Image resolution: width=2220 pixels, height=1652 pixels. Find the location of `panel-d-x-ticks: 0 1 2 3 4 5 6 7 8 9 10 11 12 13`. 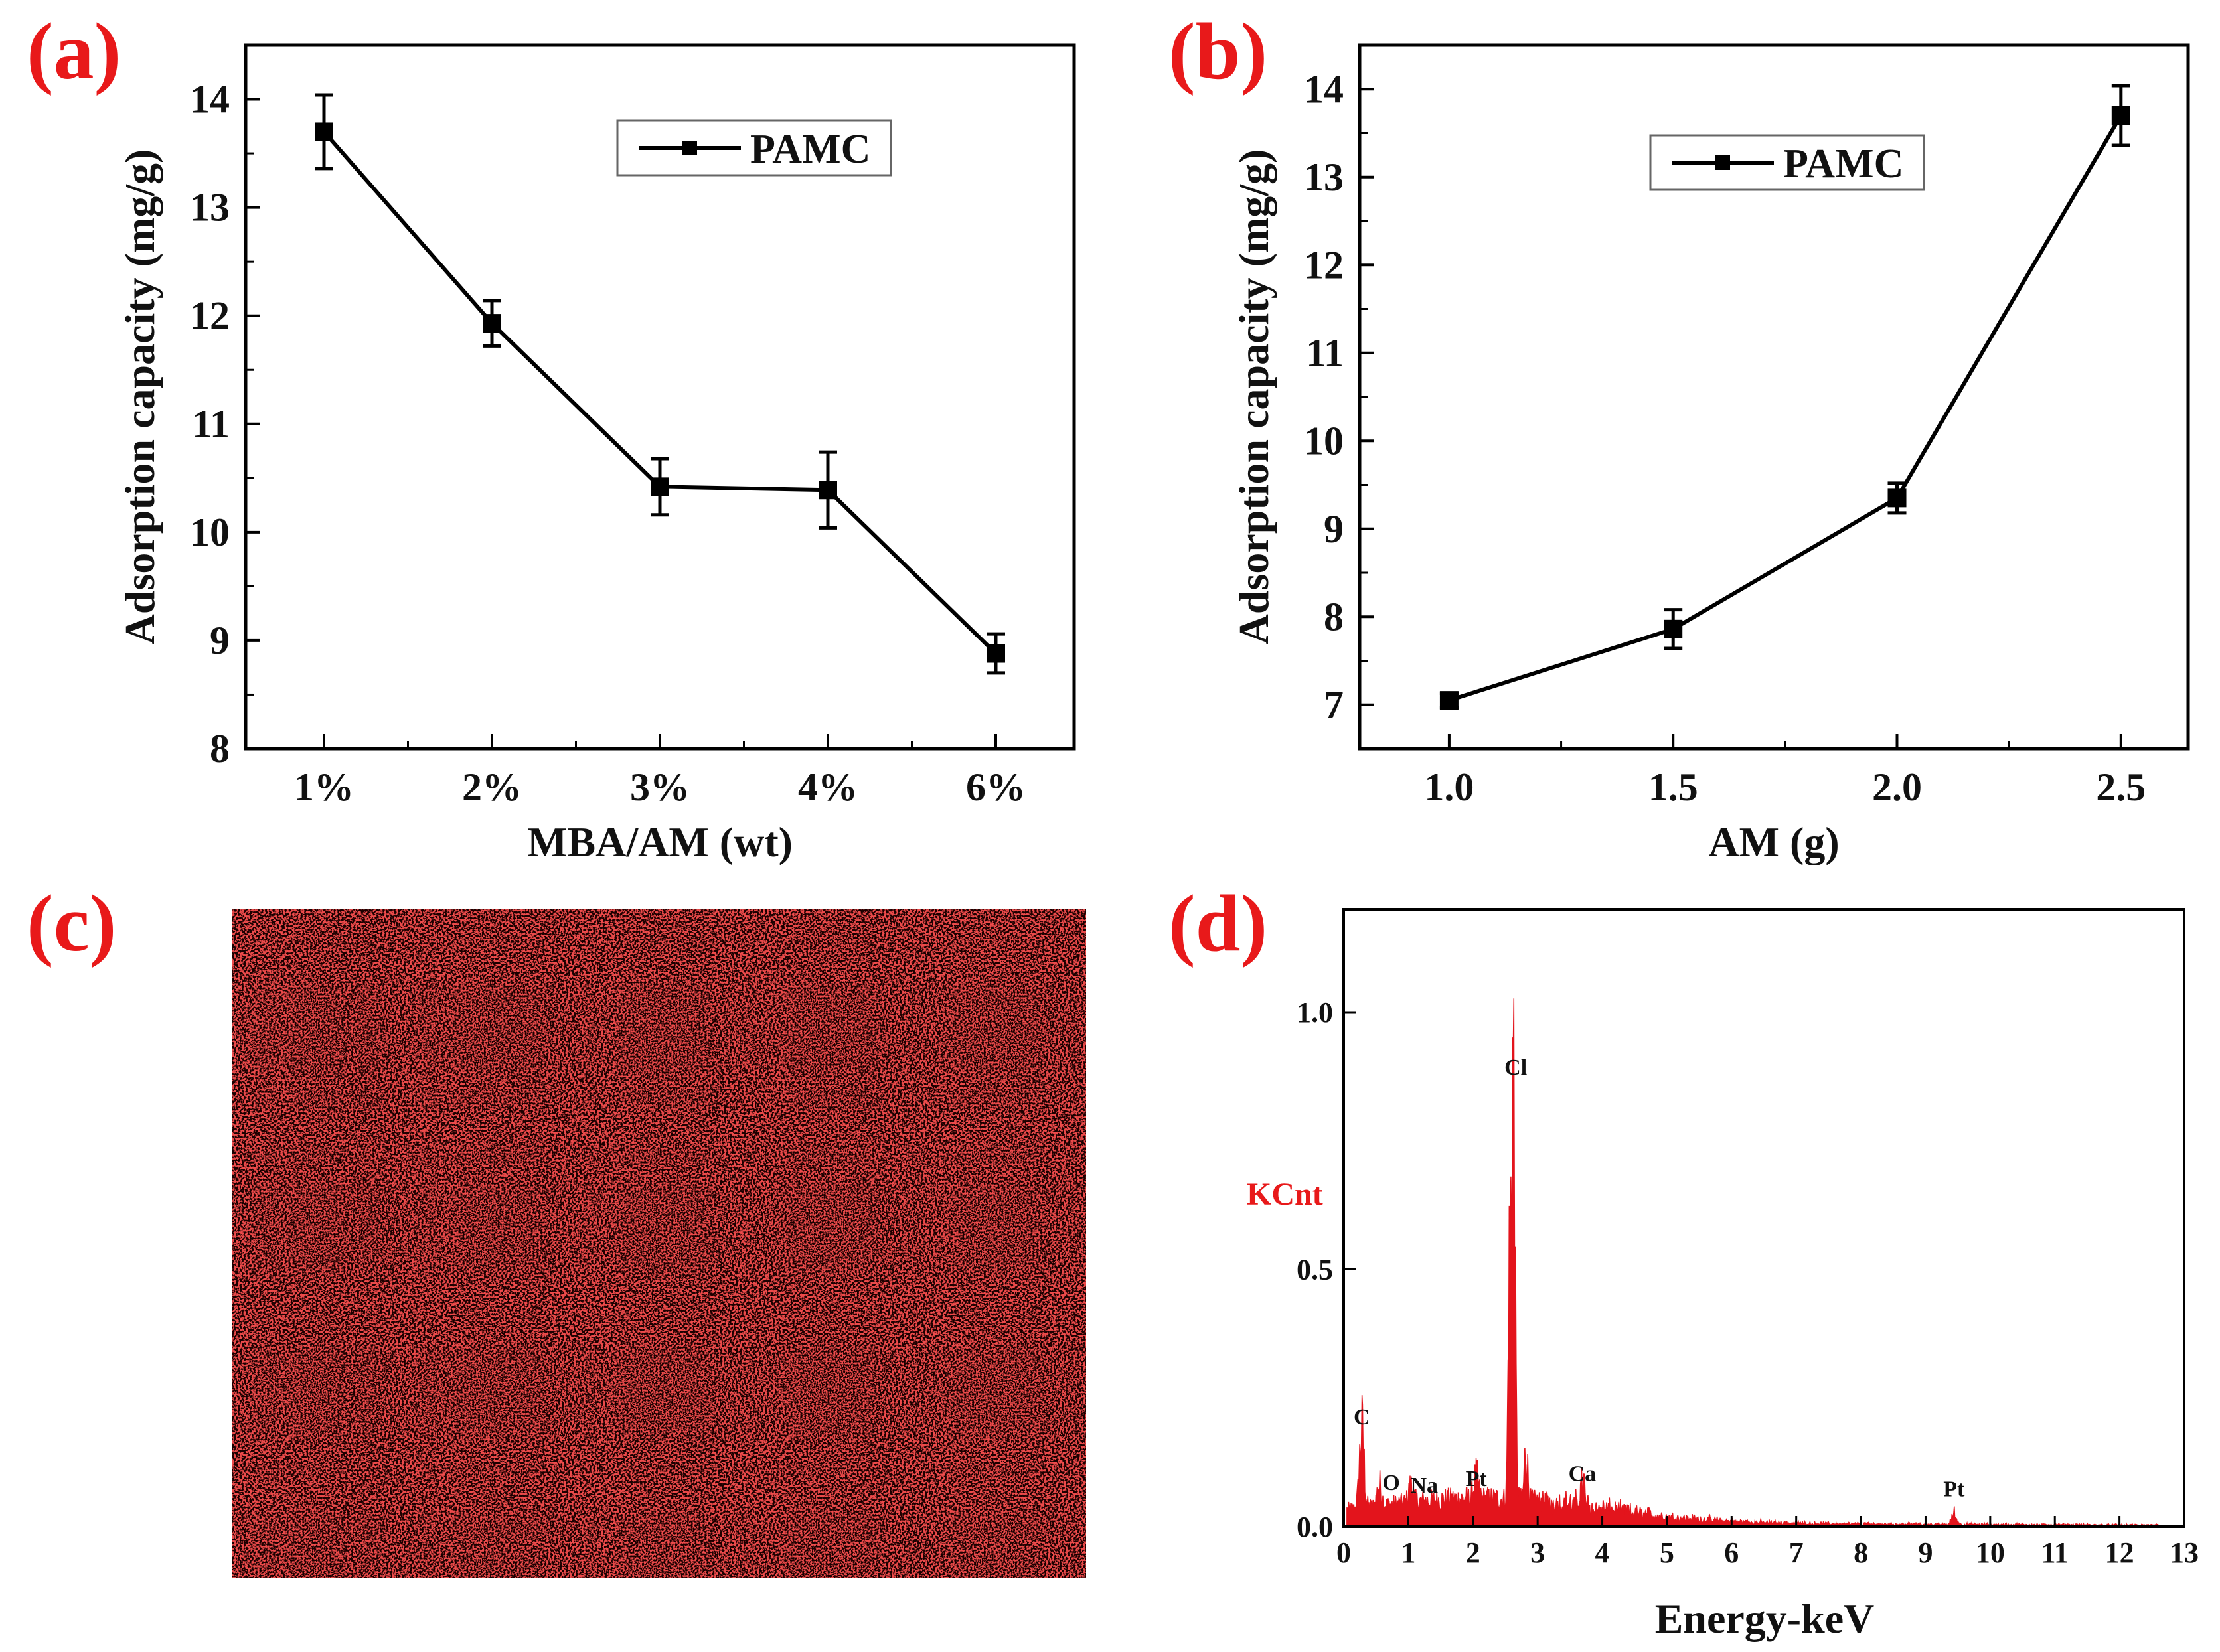

panel-d-x-ticks: 0 1 2 3 4 5 6 7 8 9 10 11 12 13 is located at coordinates (1767, 1542).